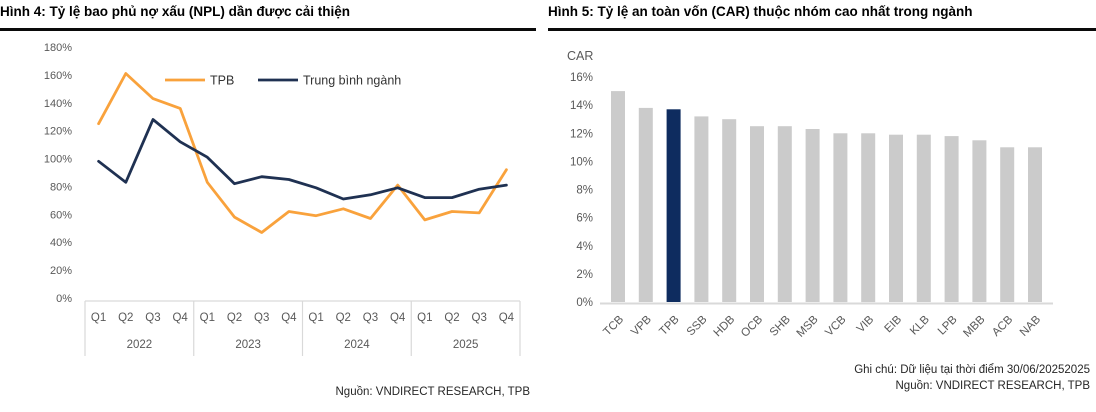  Describe the element at coordinates (840, 218) in the screenshot. I see `bar-VCB` at that location.